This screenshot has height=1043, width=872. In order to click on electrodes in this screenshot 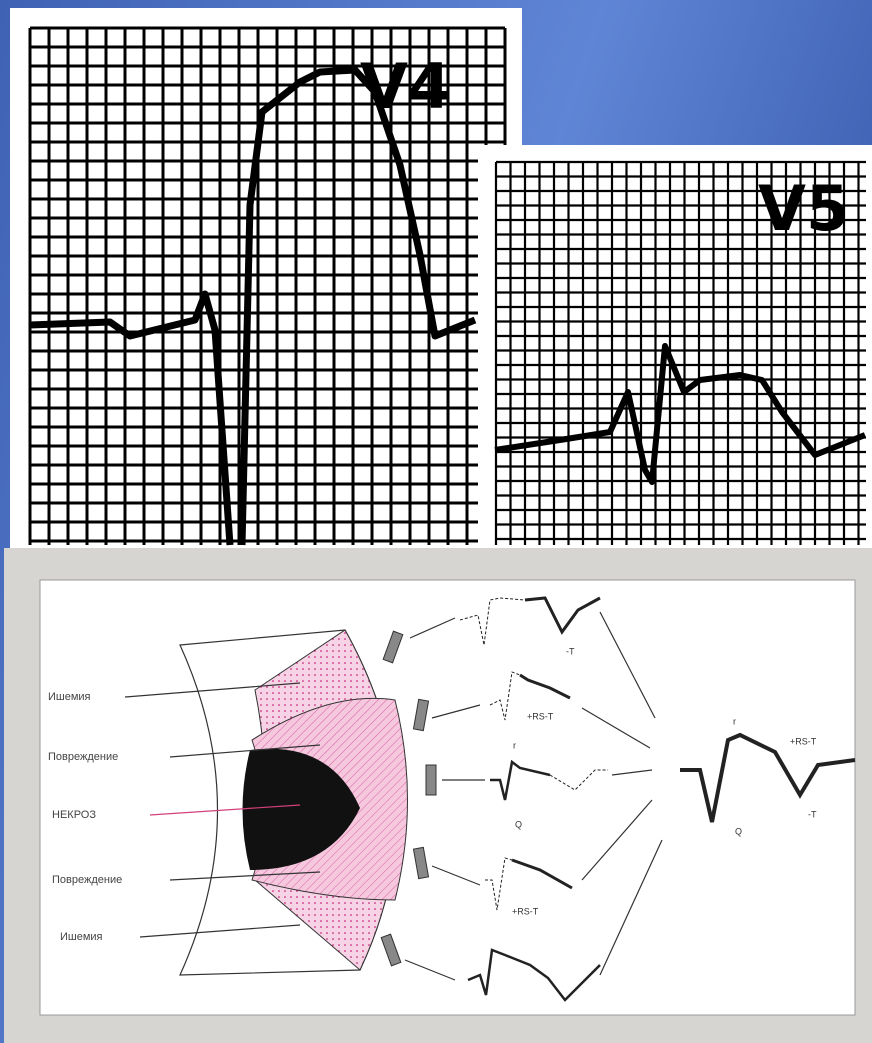, I will do `click(408, 798)`.